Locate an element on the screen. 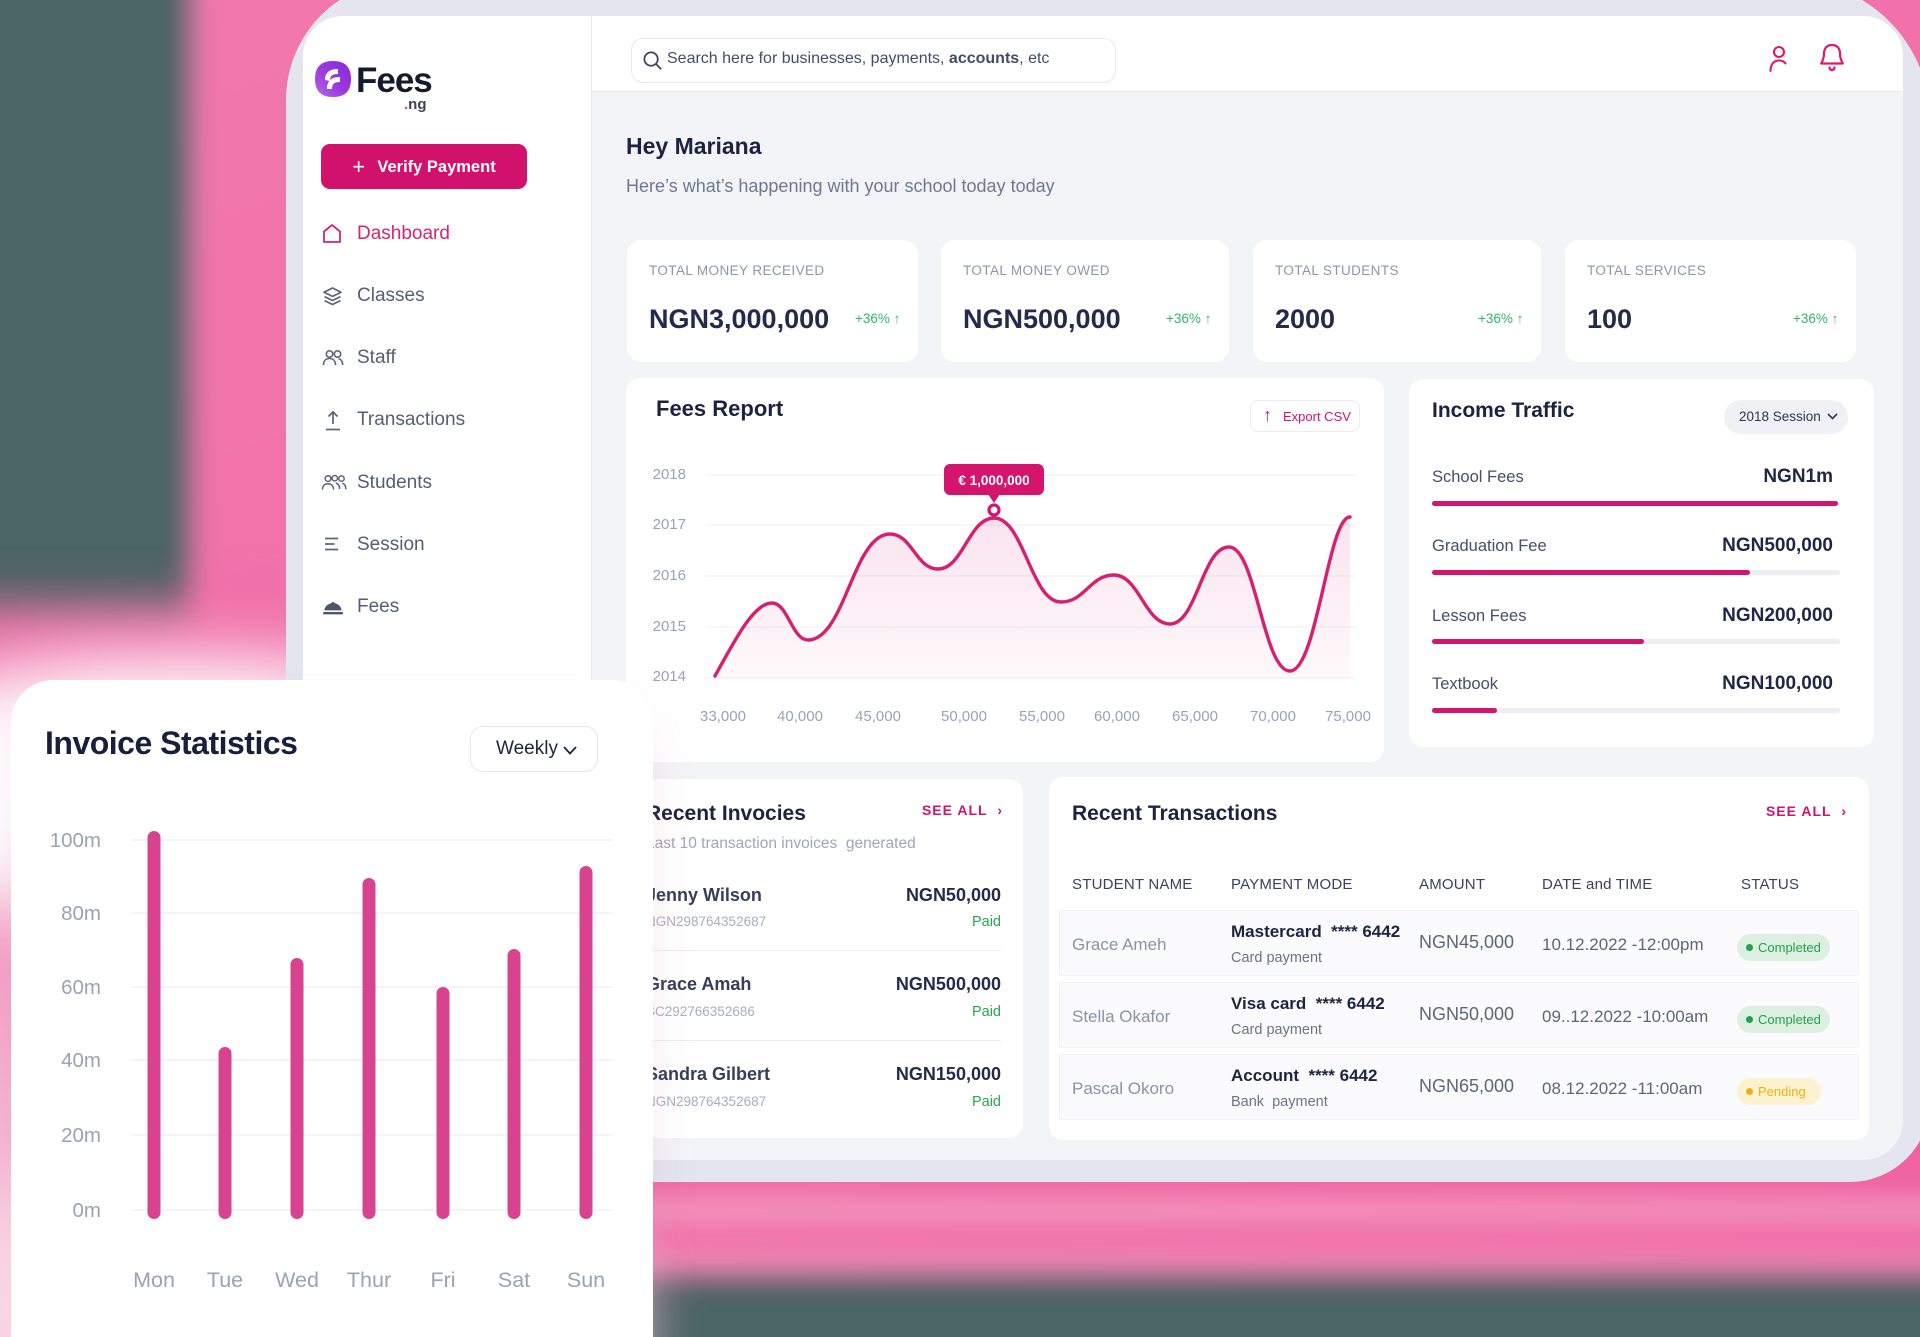 Image resolution: width=1920 pixels, height=1337 pixels. svg-text: 60m is located at coordinates (81, 987).